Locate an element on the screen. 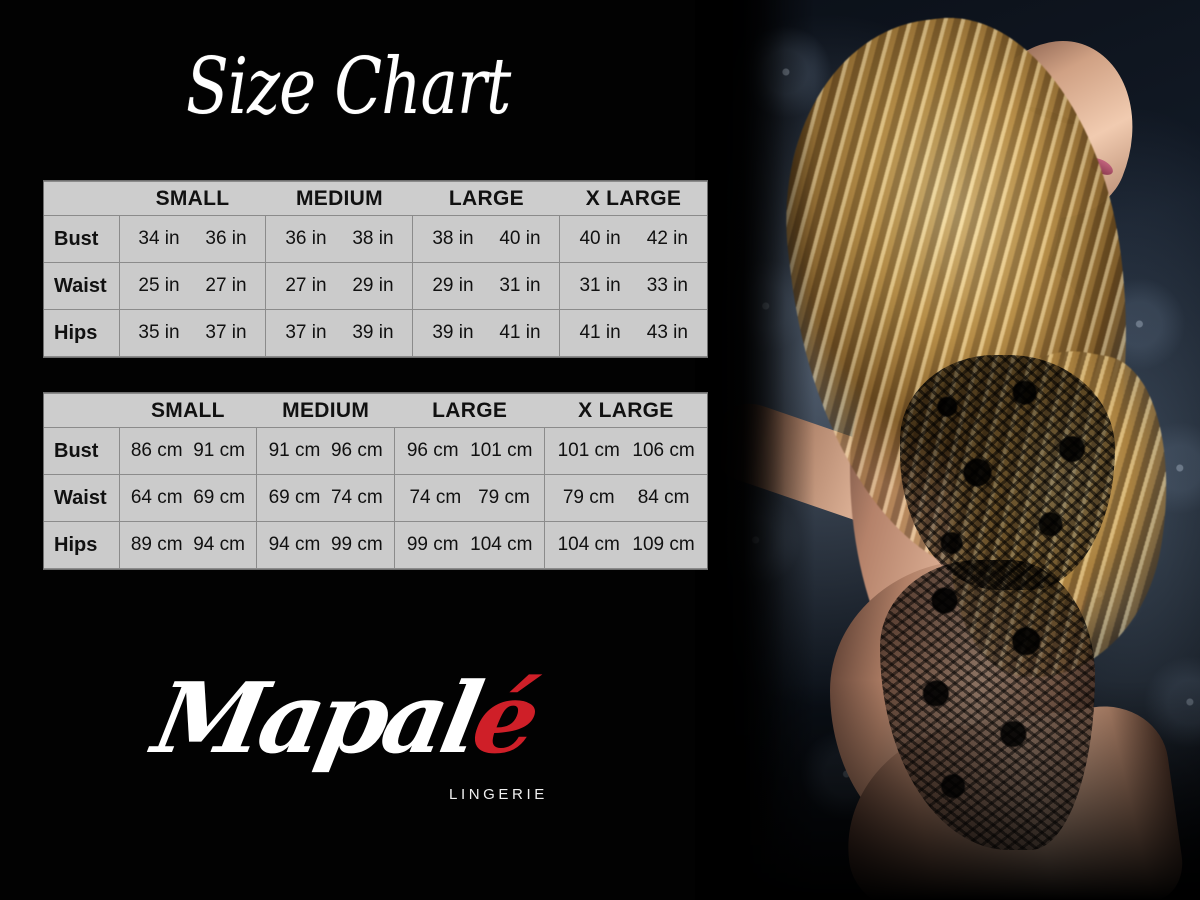 The image size is (1200, 900). cell-waist-small: 25 in 27 in is located at coordinates (192, 286).